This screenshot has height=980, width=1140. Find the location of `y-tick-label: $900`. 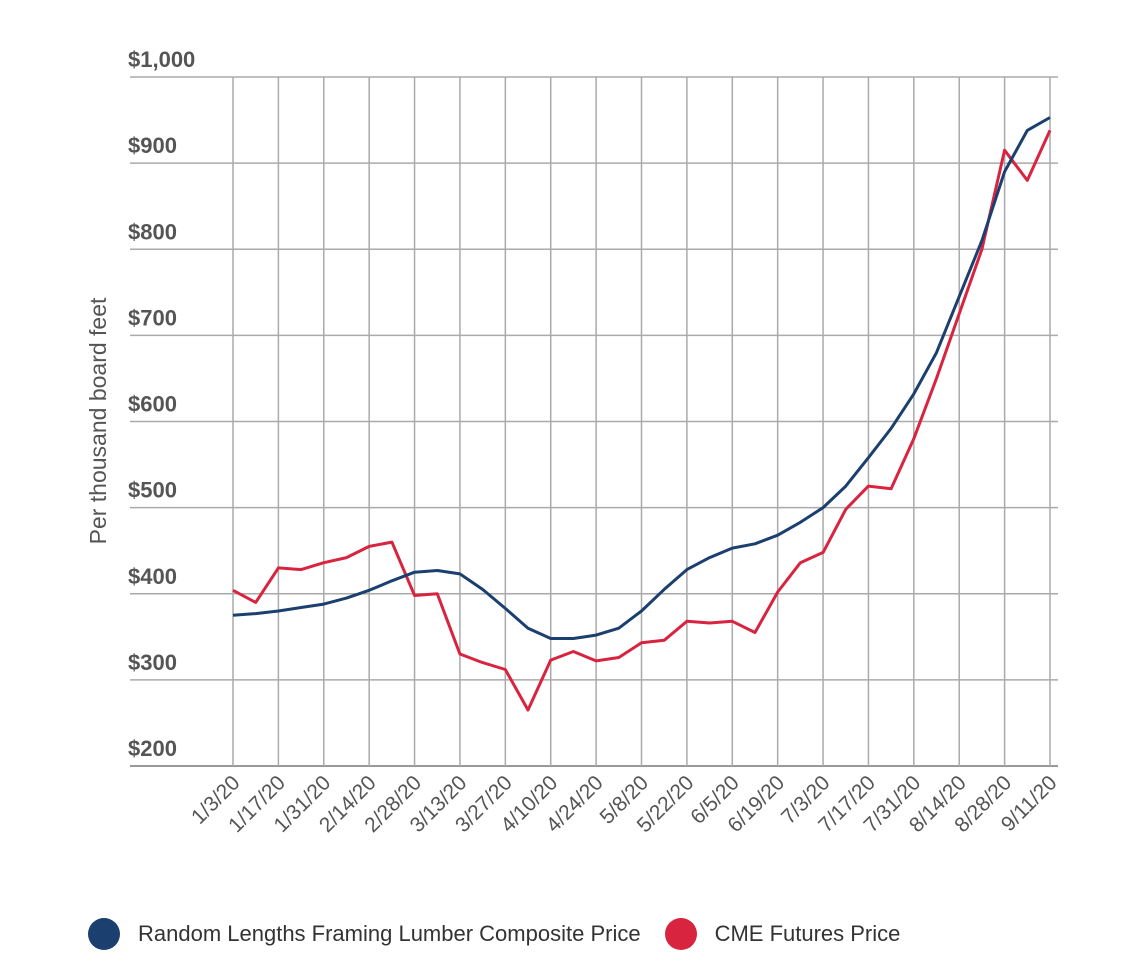

y-tick-label: $900 is located at coordinates (152, 145).